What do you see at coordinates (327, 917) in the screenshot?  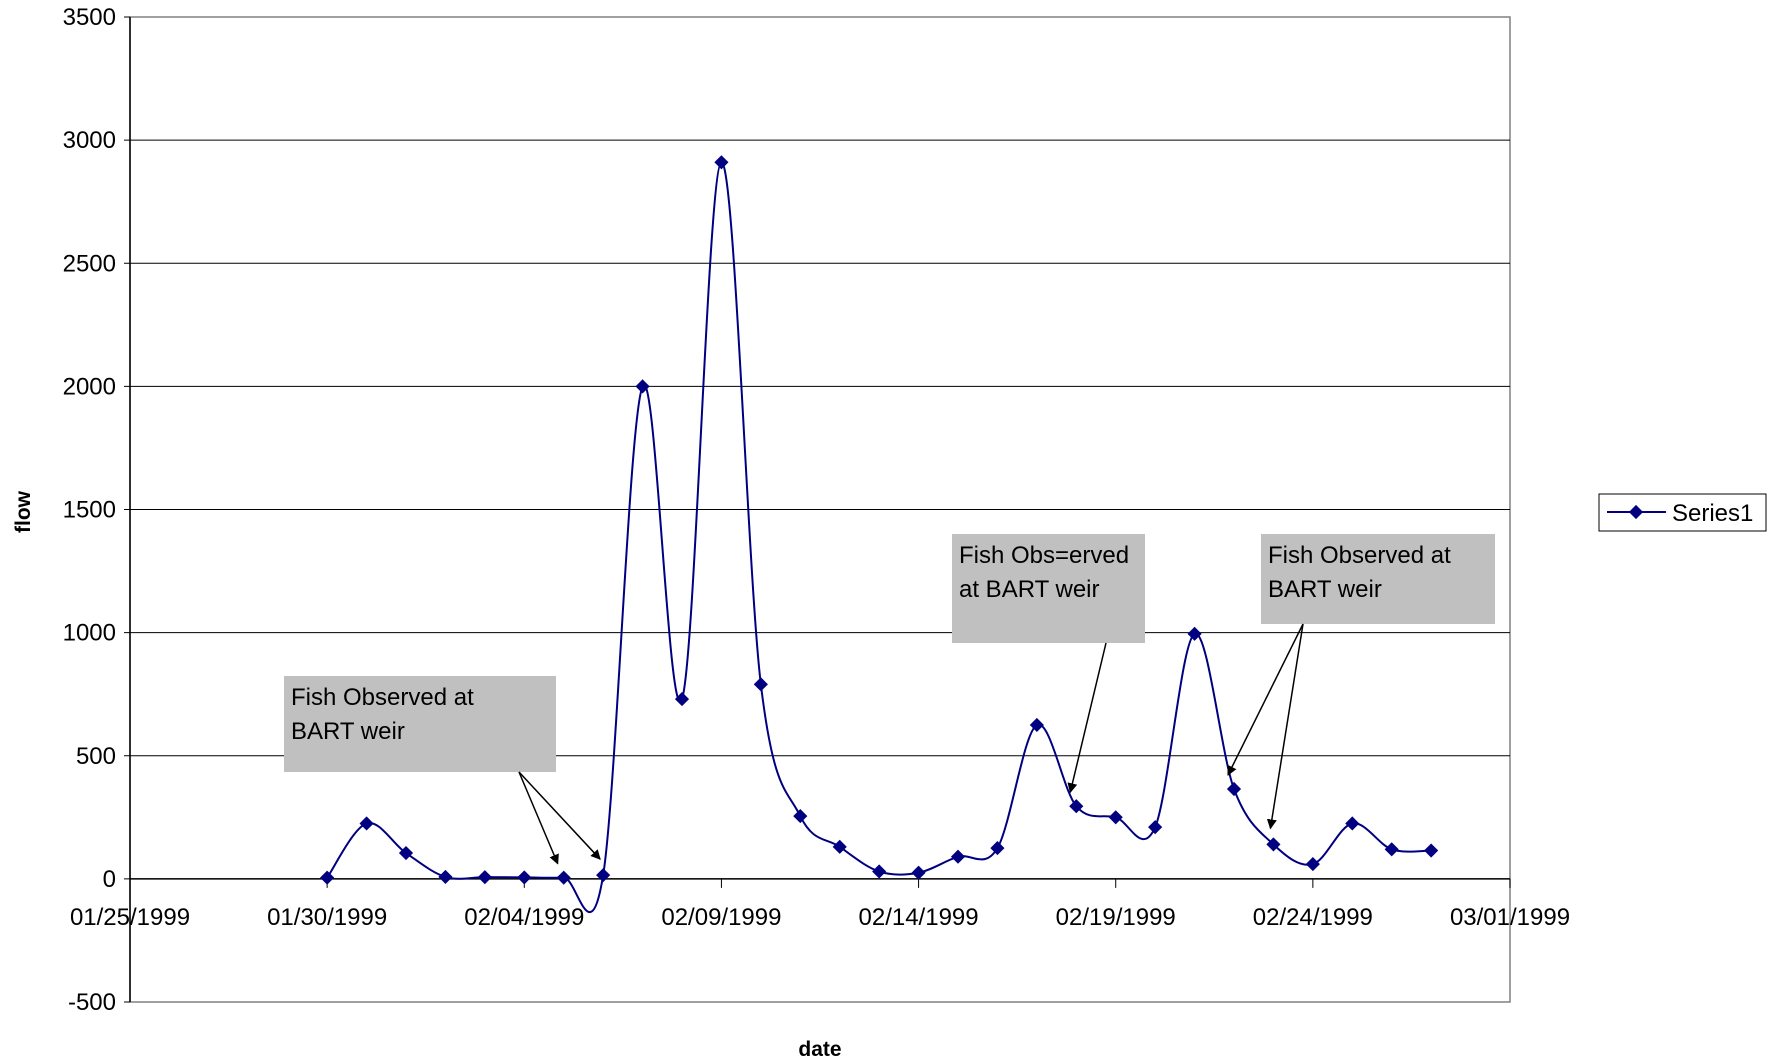 I see `x-tick-label: 01/30/1999` at bounding box center [327, 917].